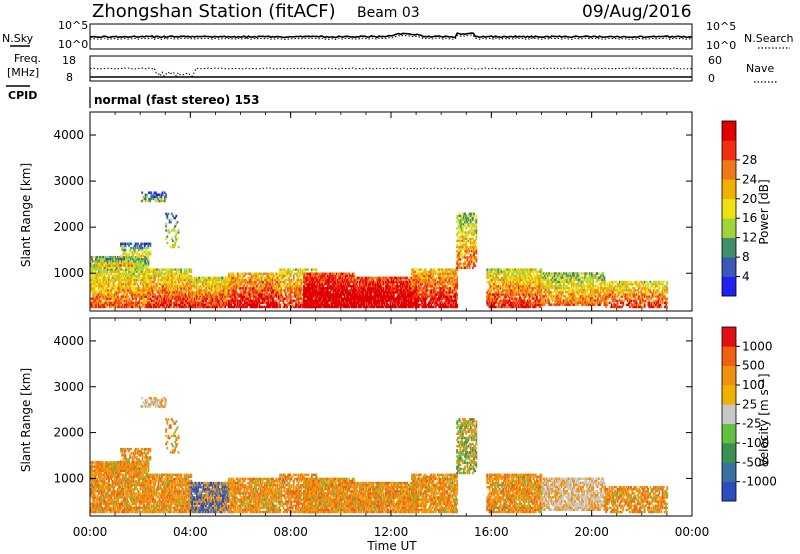  What do you see at coordinates (388, 13) in the screenshot?
I see `beam-label: Beam 03` at bounding box center [388, 13].